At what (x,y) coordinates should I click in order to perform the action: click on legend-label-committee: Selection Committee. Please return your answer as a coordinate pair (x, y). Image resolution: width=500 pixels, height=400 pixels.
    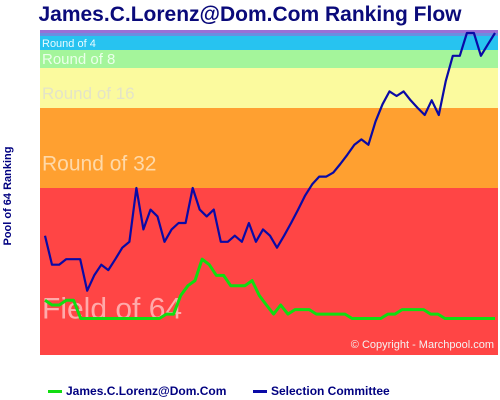
    Looking at the image, I should click on (330, 391).